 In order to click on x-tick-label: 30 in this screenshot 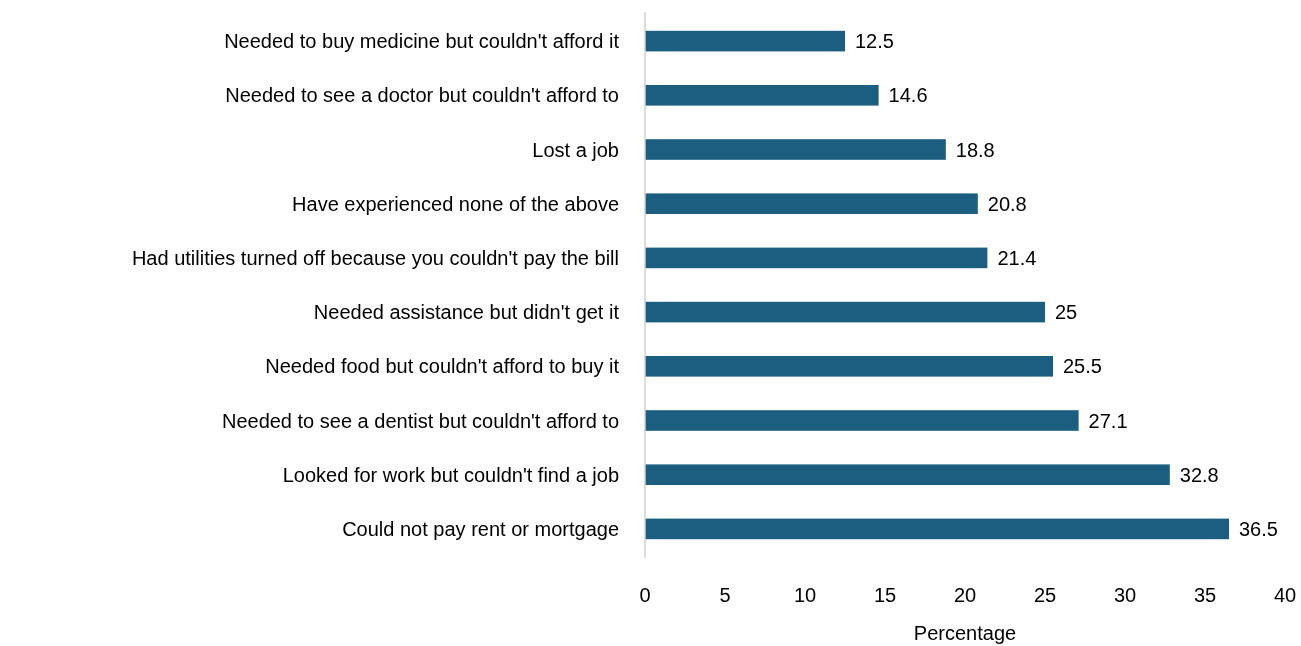, I will do `click(1125, 595)`.